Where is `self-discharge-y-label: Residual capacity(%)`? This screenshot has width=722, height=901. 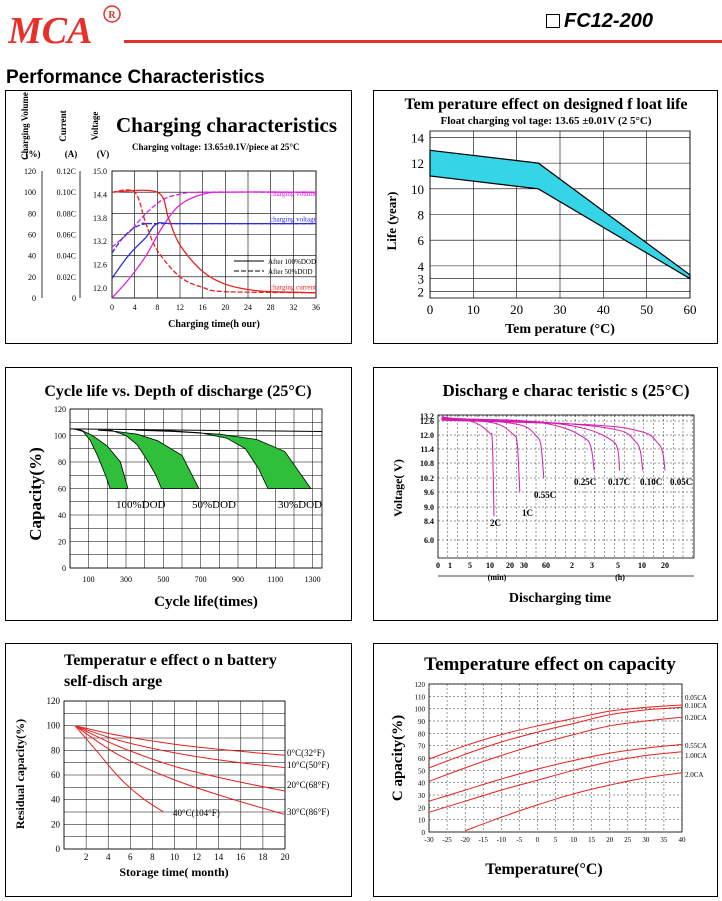 self-discharge-y-label: Residual capacity(%) is located at coordinates (20, 774).